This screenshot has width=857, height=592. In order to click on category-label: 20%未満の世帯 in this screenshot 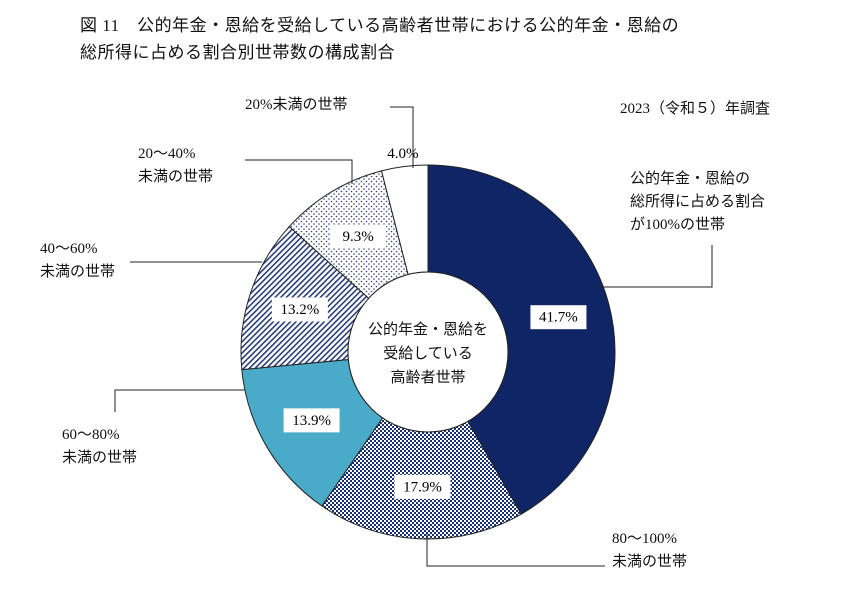, I will do `click(296, 105)`.